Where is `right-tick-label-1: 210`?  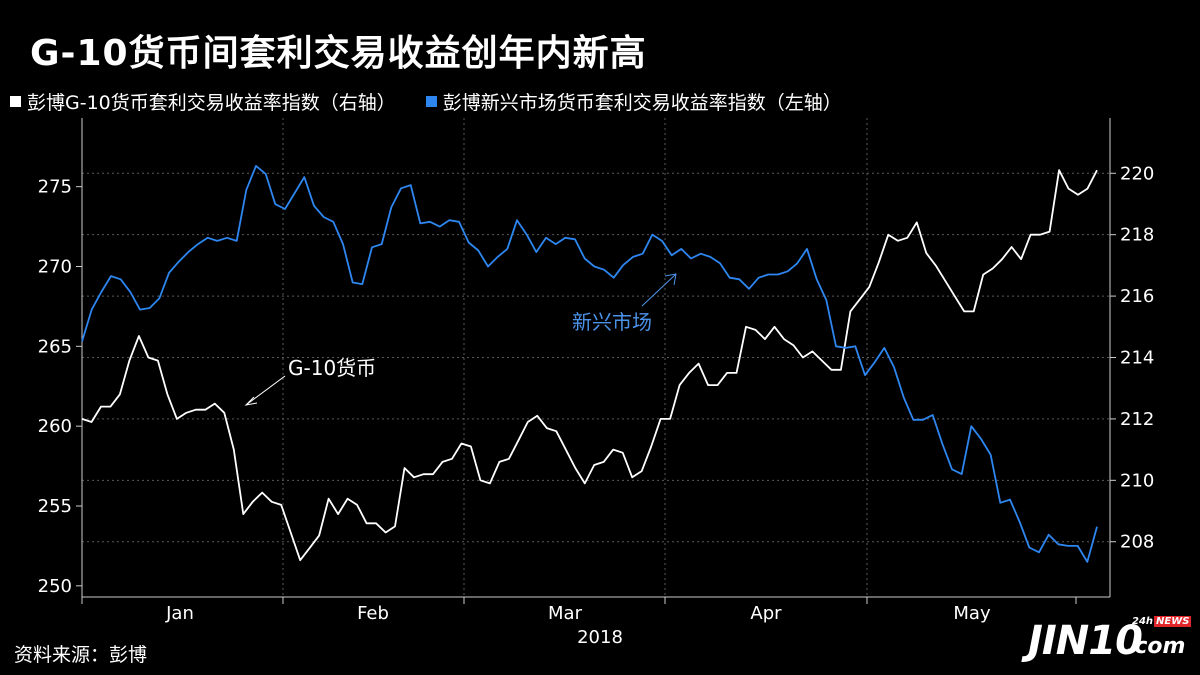
right-tick-label-1: 210 is located at coordinates (1137, 480).